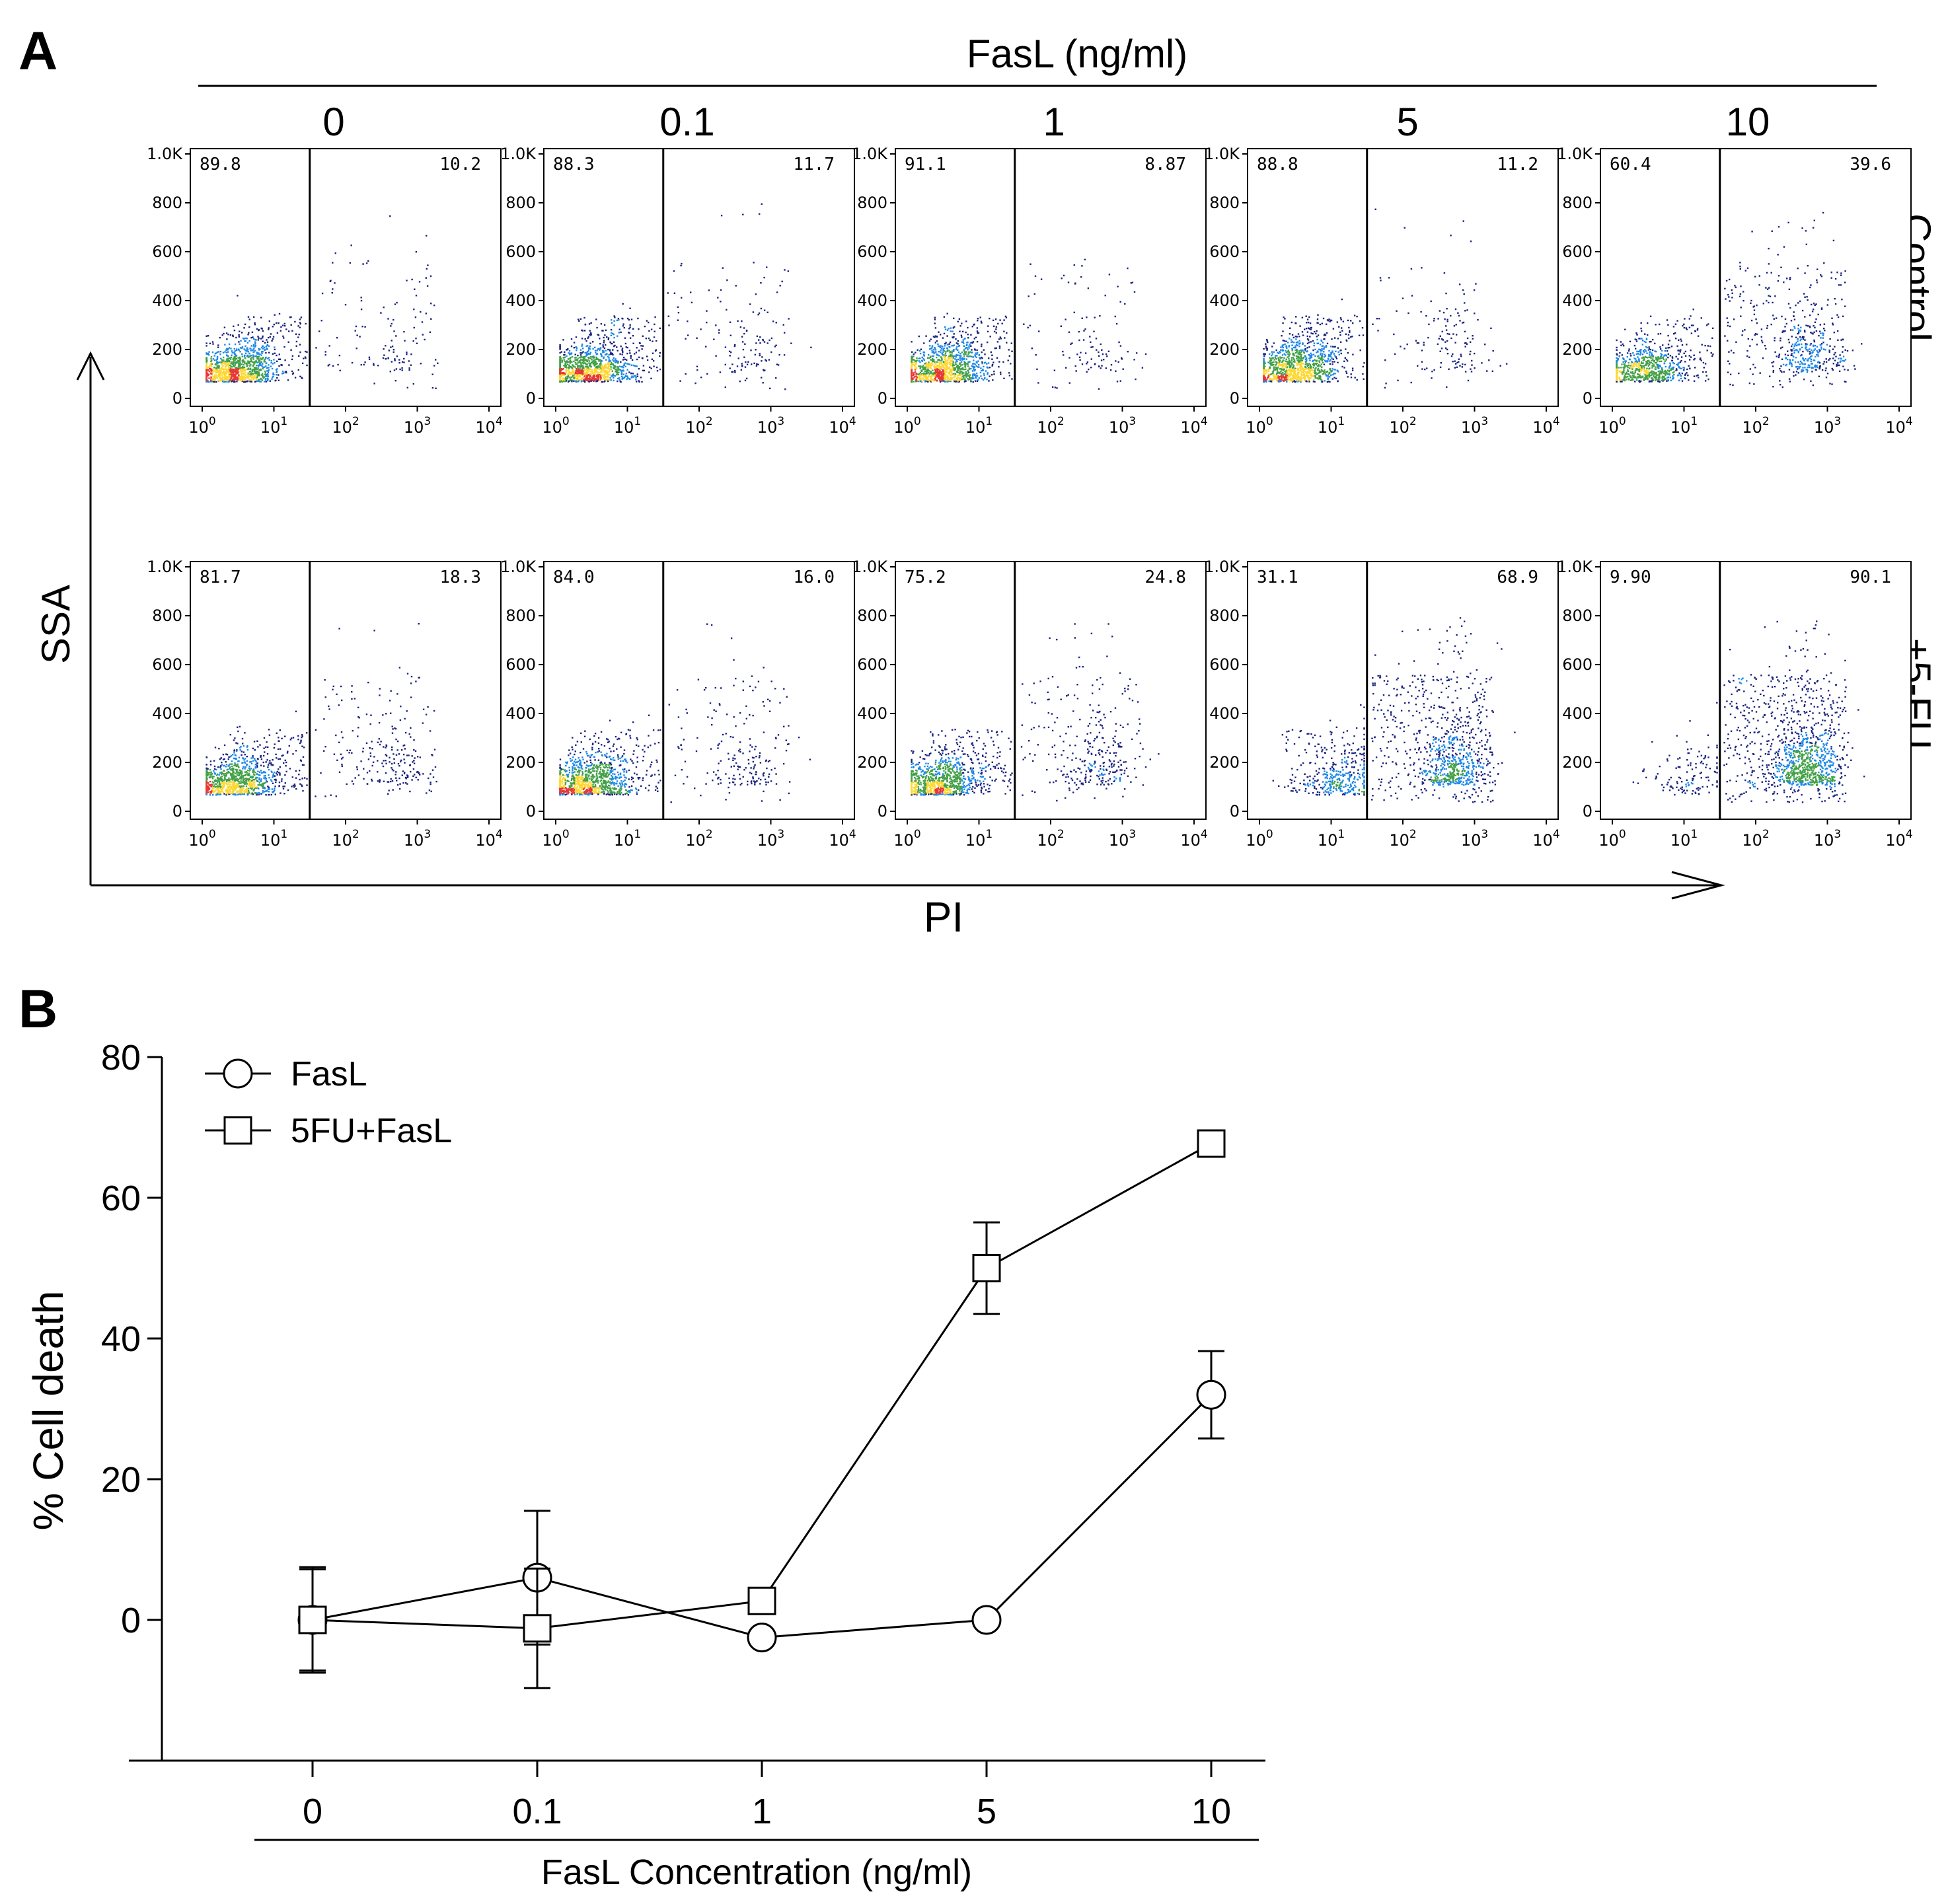 This screenshot has height=1904, width=1948. What do you see at coordinates (699, 277) in the screenshot?
I see `plot-frame` at bounding box center [699, 277].